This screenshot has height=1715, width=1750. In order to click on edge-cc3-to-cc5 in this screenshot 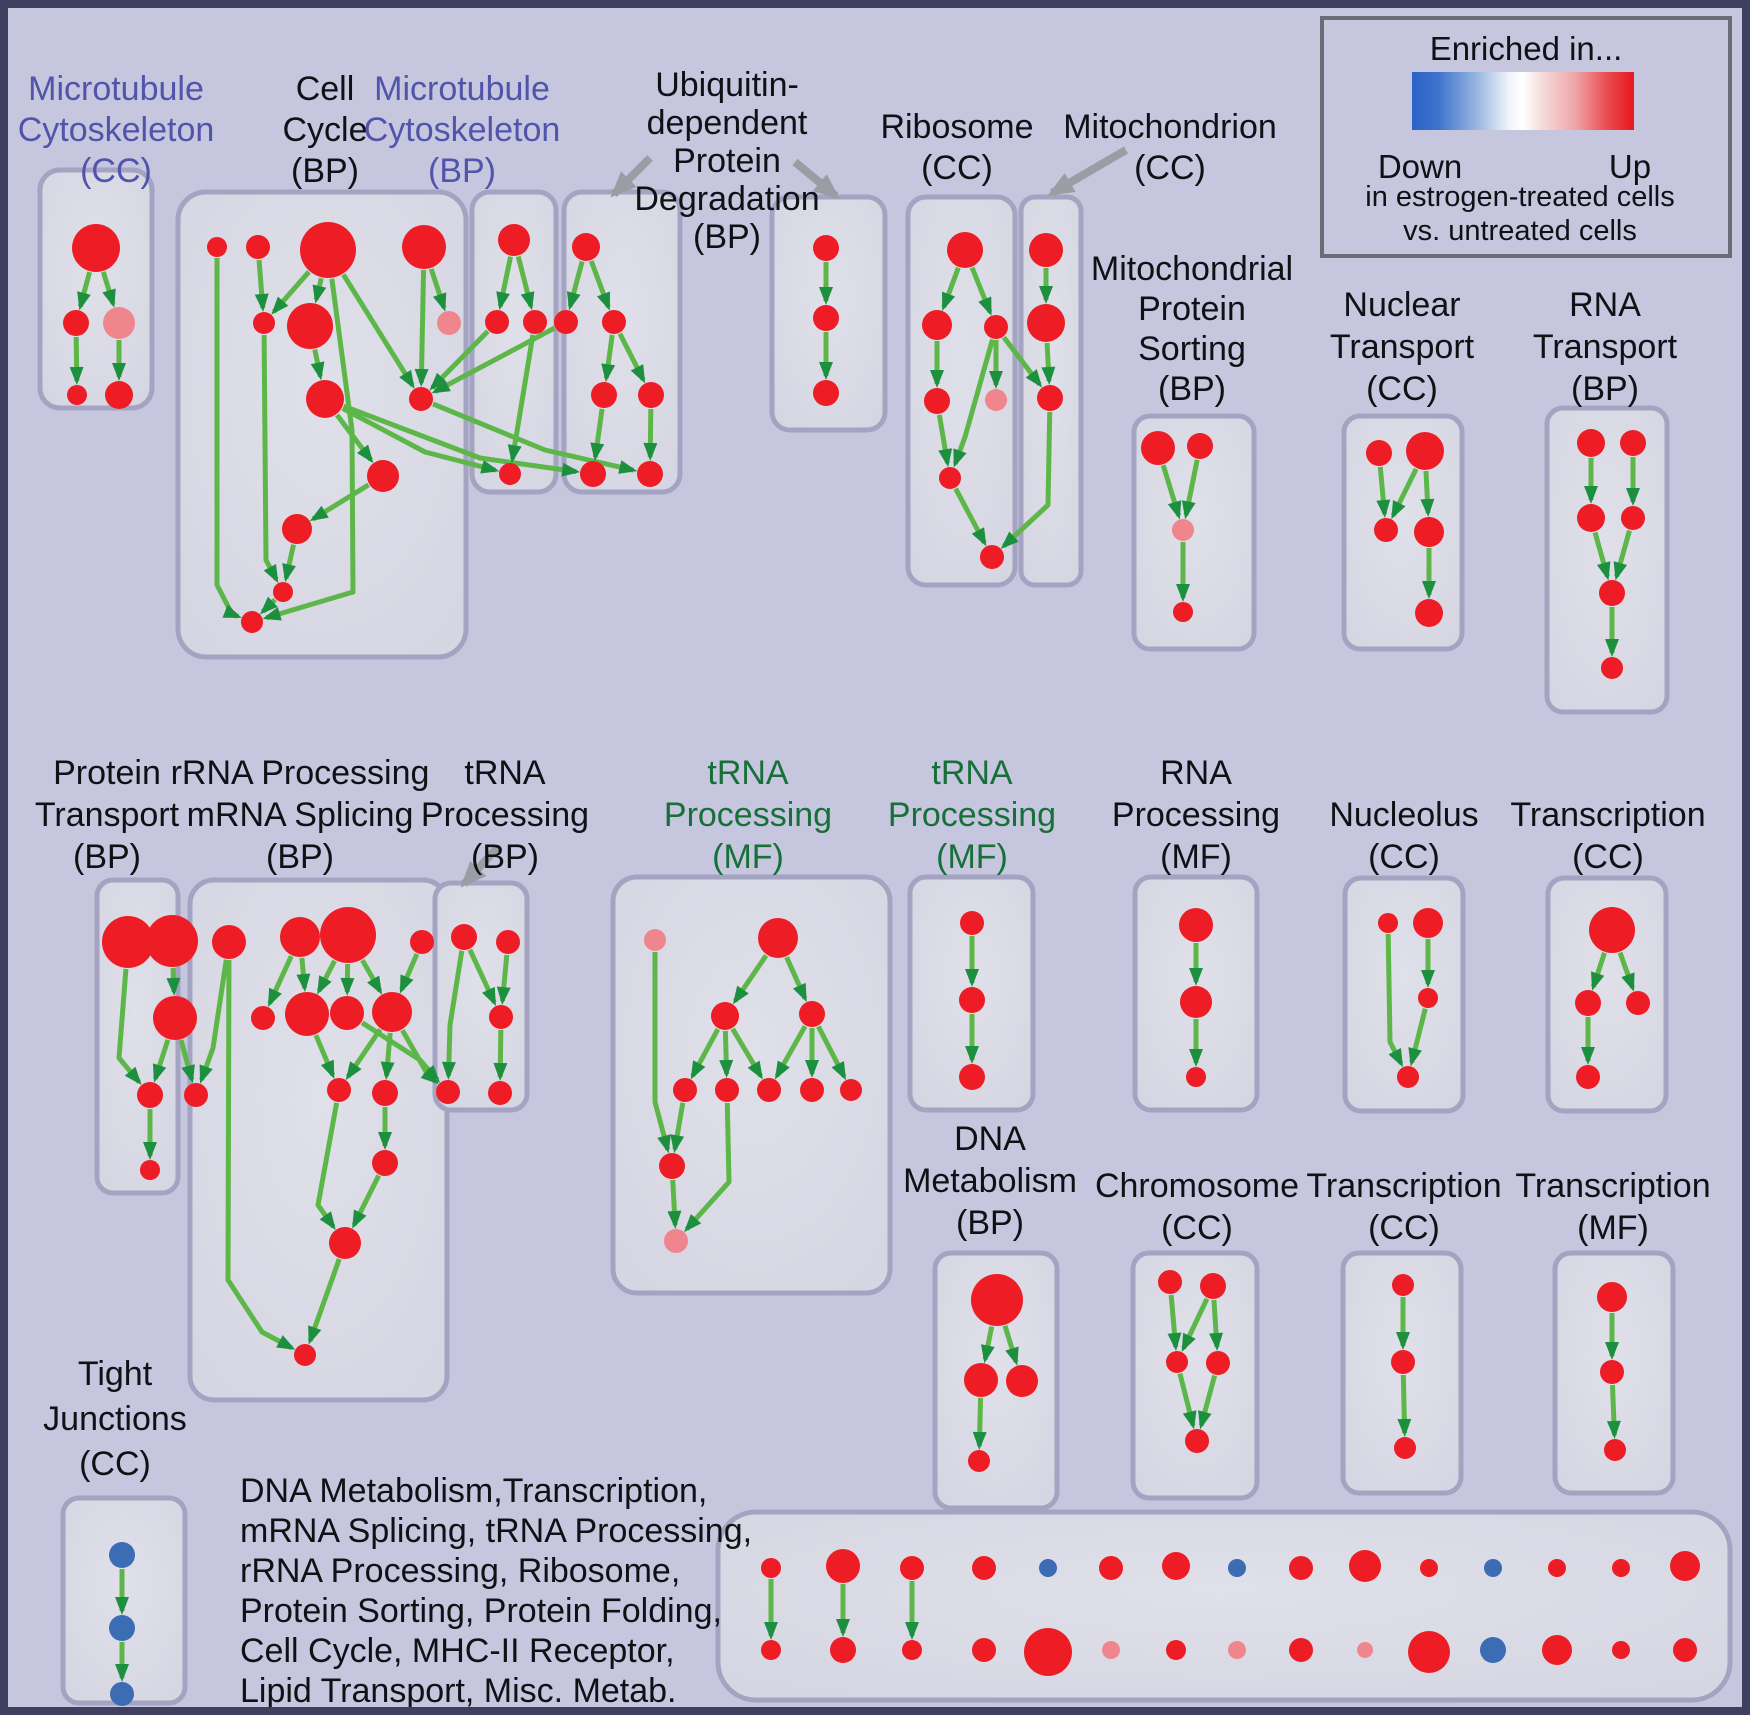, I will do `click(291, 292)`.